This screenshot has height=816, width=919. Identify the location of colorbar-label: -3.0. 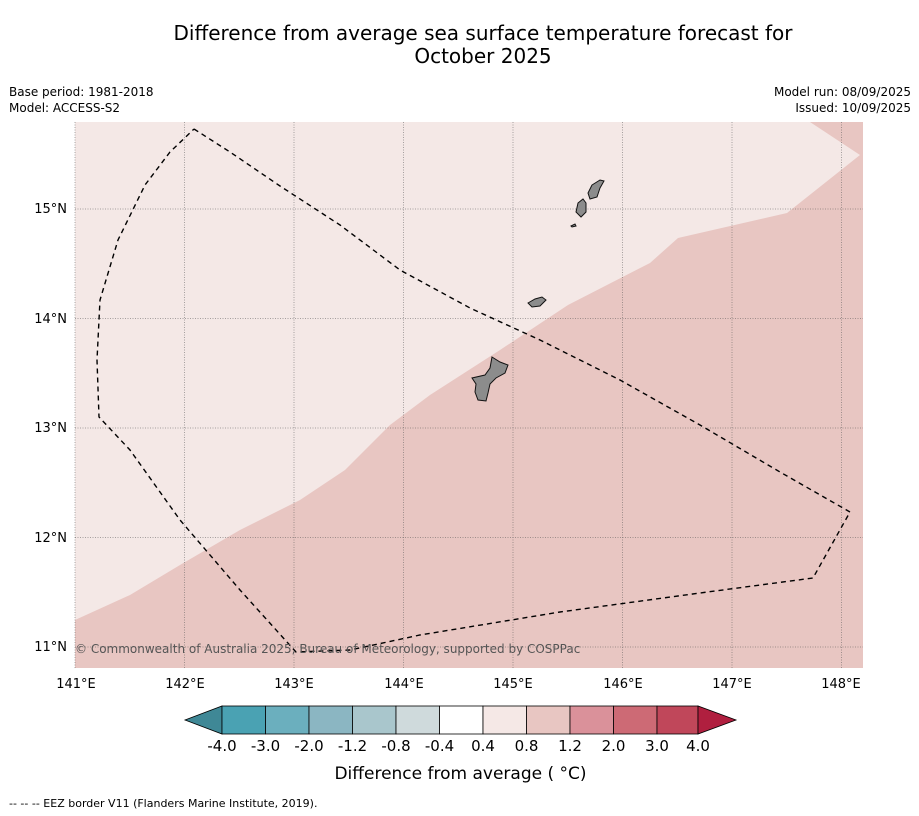
(265, 746).